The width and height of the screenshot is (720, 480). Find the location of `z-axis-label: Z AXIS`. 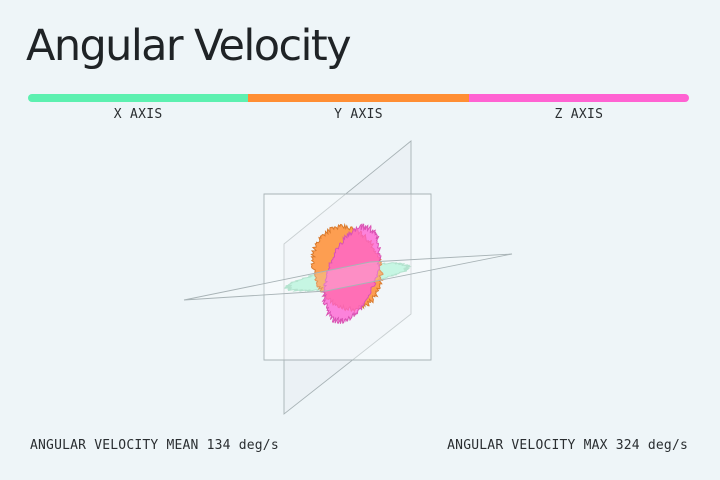

z-axis-label: Z AXIS is located at coordinates (579, 114).